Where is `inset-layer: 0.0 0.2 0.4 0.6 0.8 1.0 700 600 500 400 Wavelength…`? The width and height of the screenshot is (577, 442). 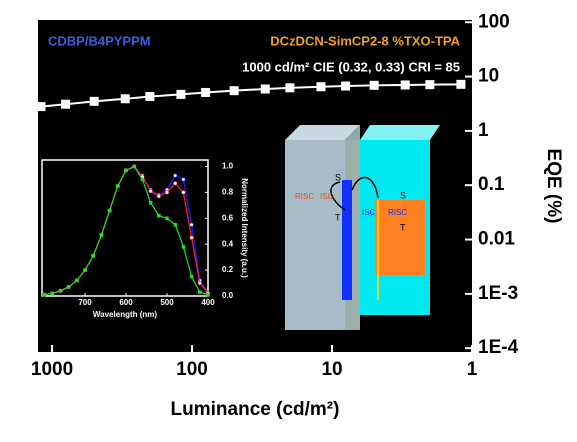 inset-layer: 0.0 0.2 0.4 0.6 0.8 1.0 700 600 500 400 Wavelength… is located at coordinates (145, 240).